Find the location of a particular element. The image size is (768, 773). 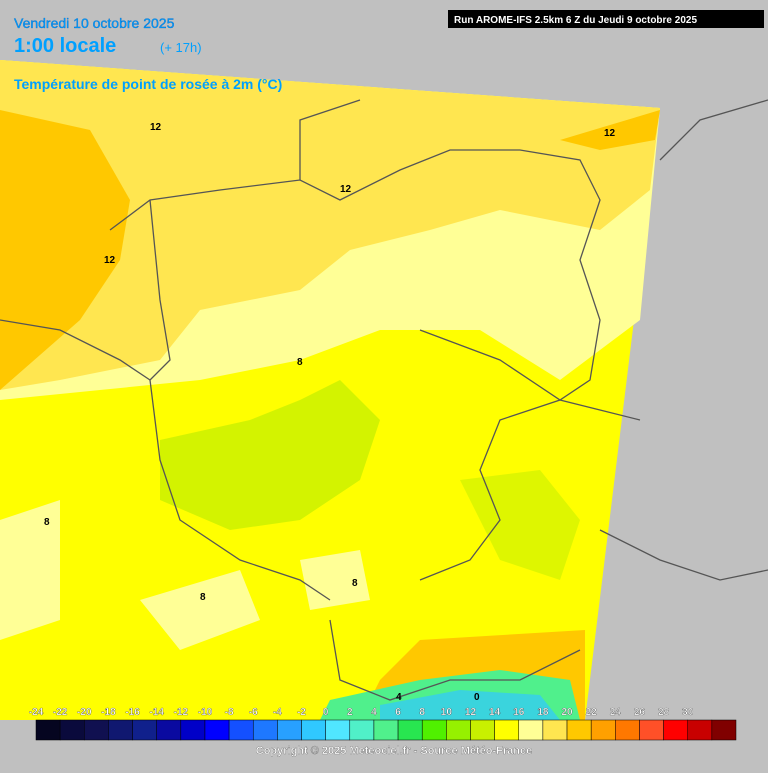

colorbar-label: 16 is located at coordinates (519, 712).